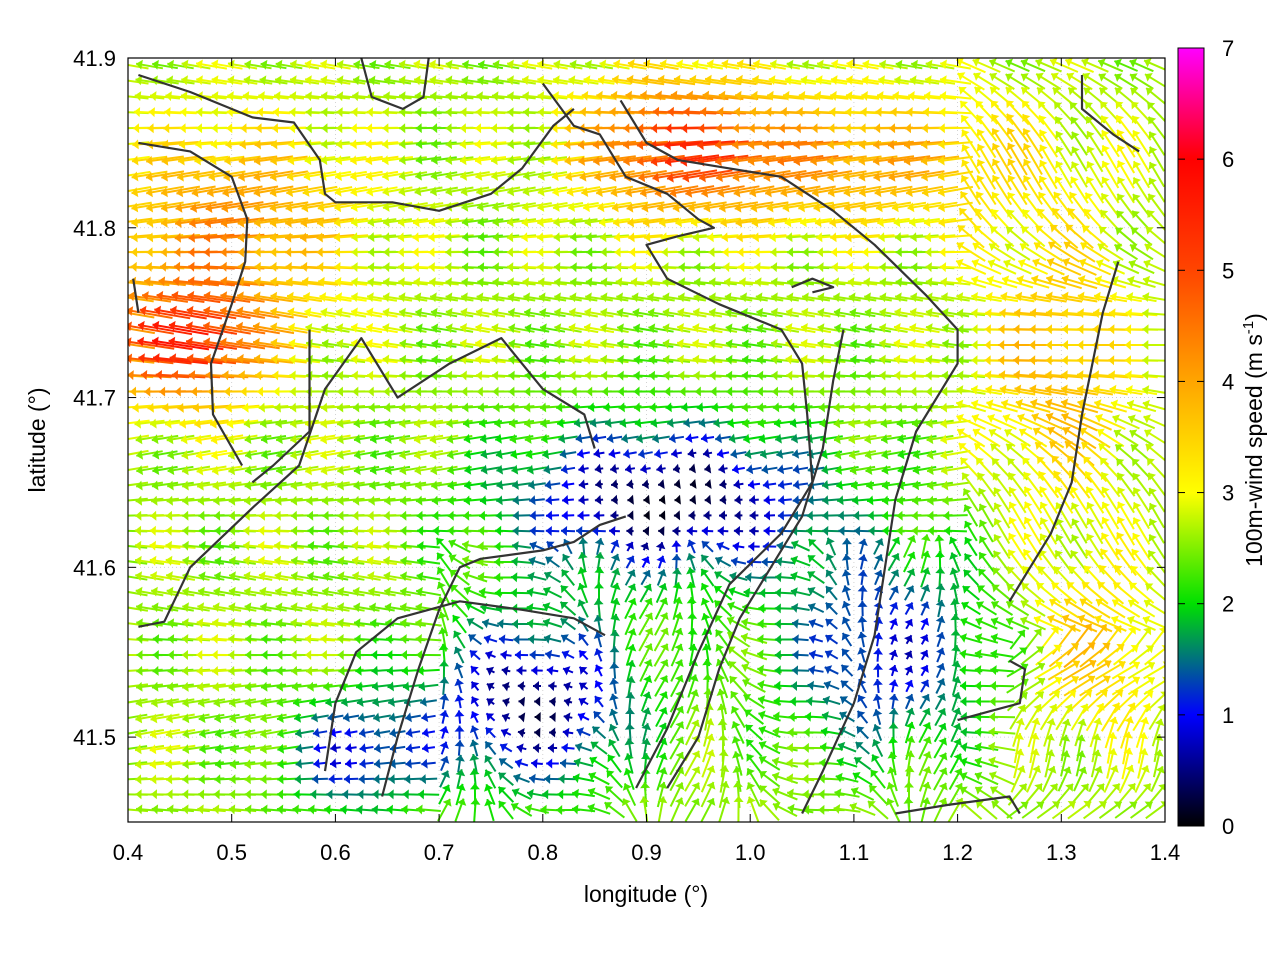 Image resolution: width=1280 pixels, height=960 pixels. What do you see at coordinates (854, 852) in the screenshot?
I see `x-tick-label: 1.1` at bounding box center [854, 852].